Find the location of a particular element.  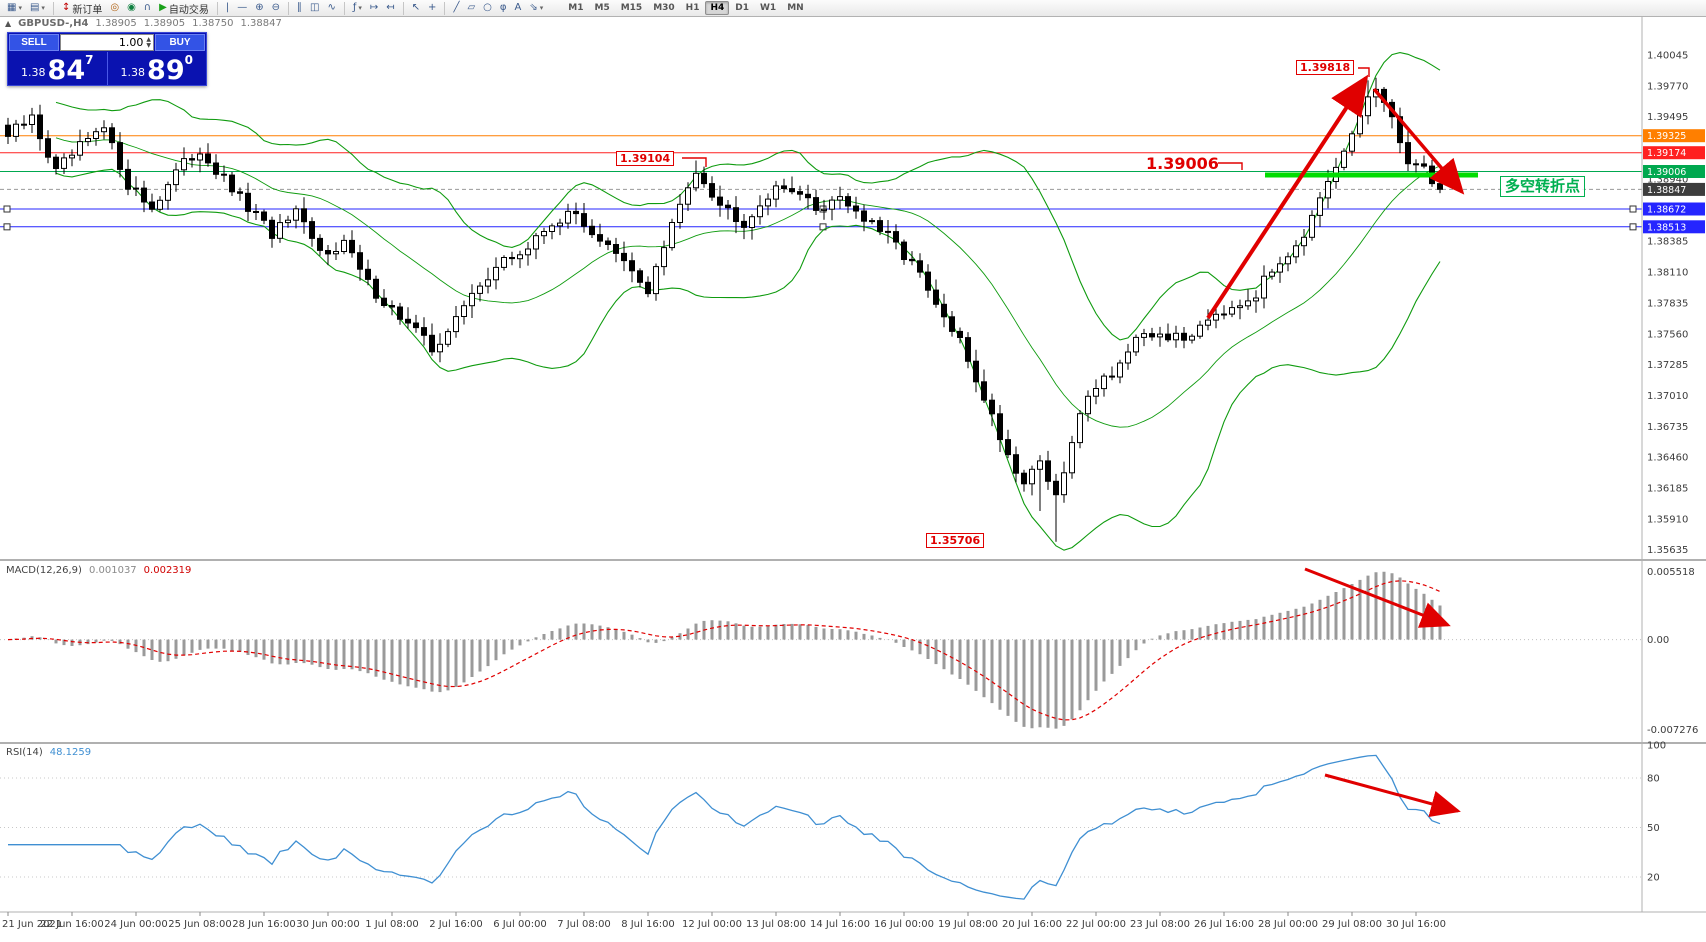

market-news-button: ◉ is located at coordinates (131, 8).